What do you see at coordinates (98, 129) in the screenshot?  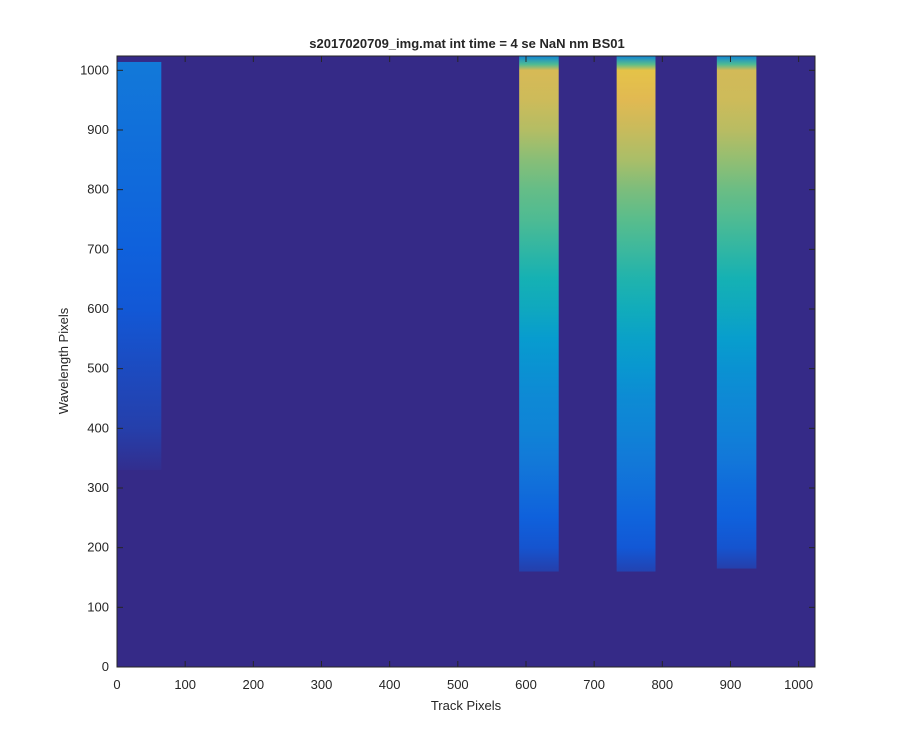 I see `y-tick-label: 900` at bounding box center [98, 129].